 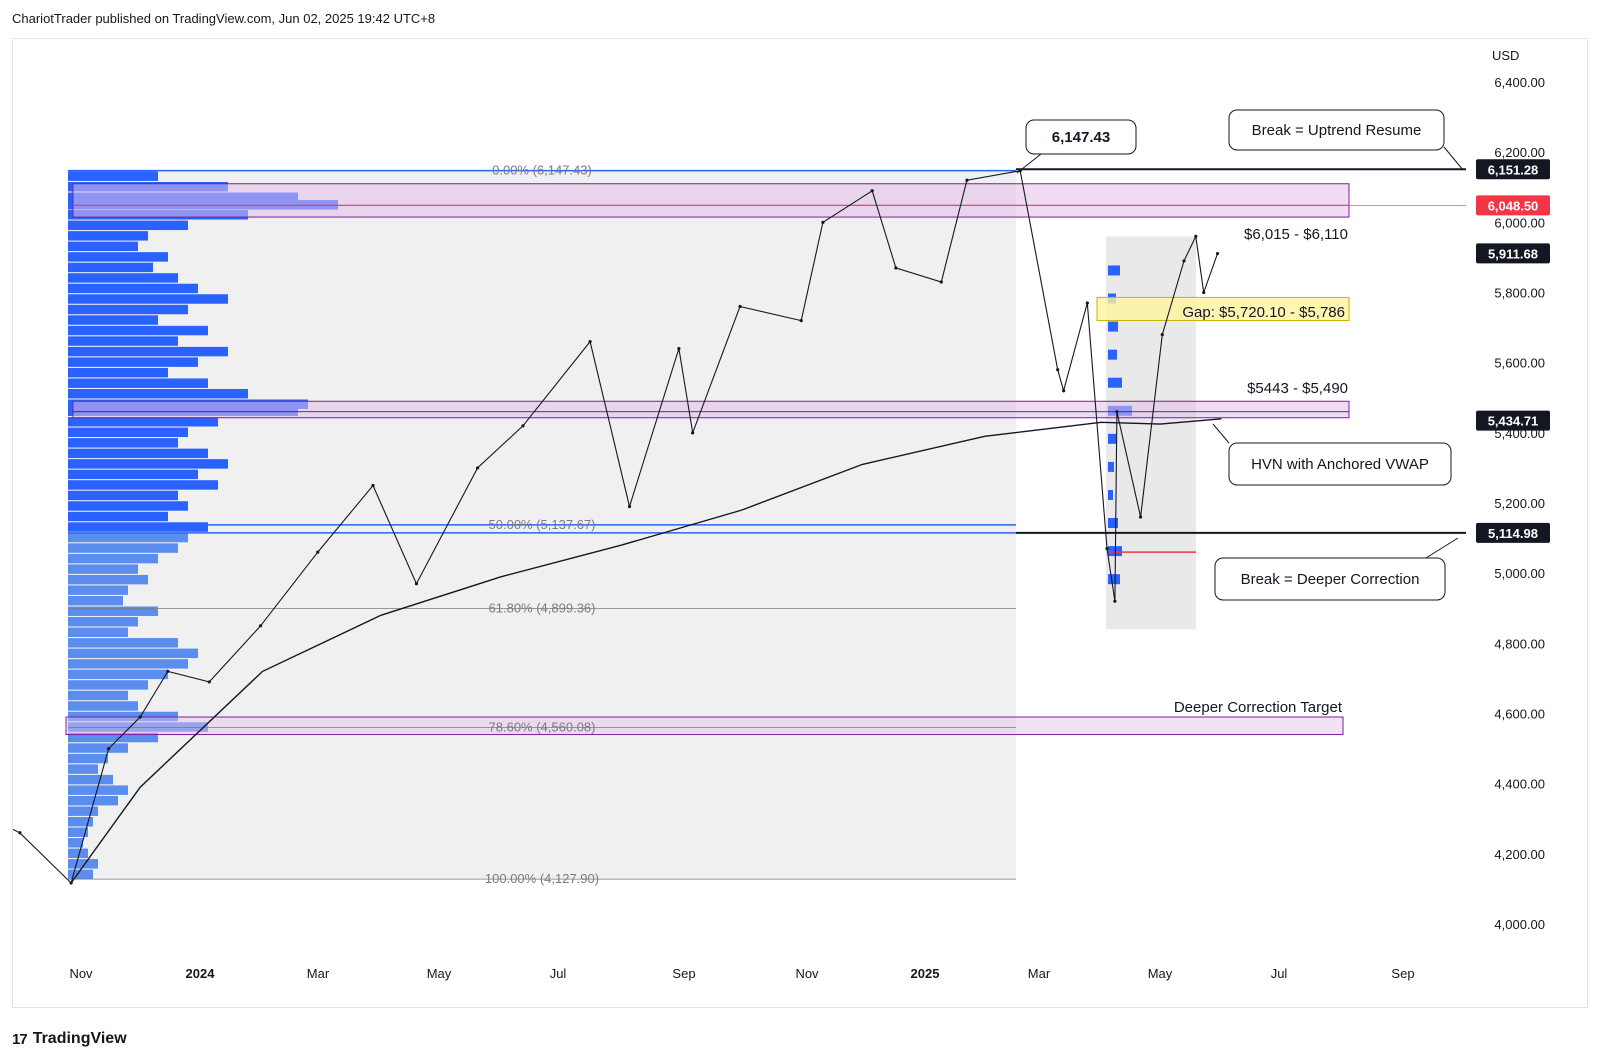 I want to click on y-tick-label: 4,800.00, so click(x=1519, y=643).